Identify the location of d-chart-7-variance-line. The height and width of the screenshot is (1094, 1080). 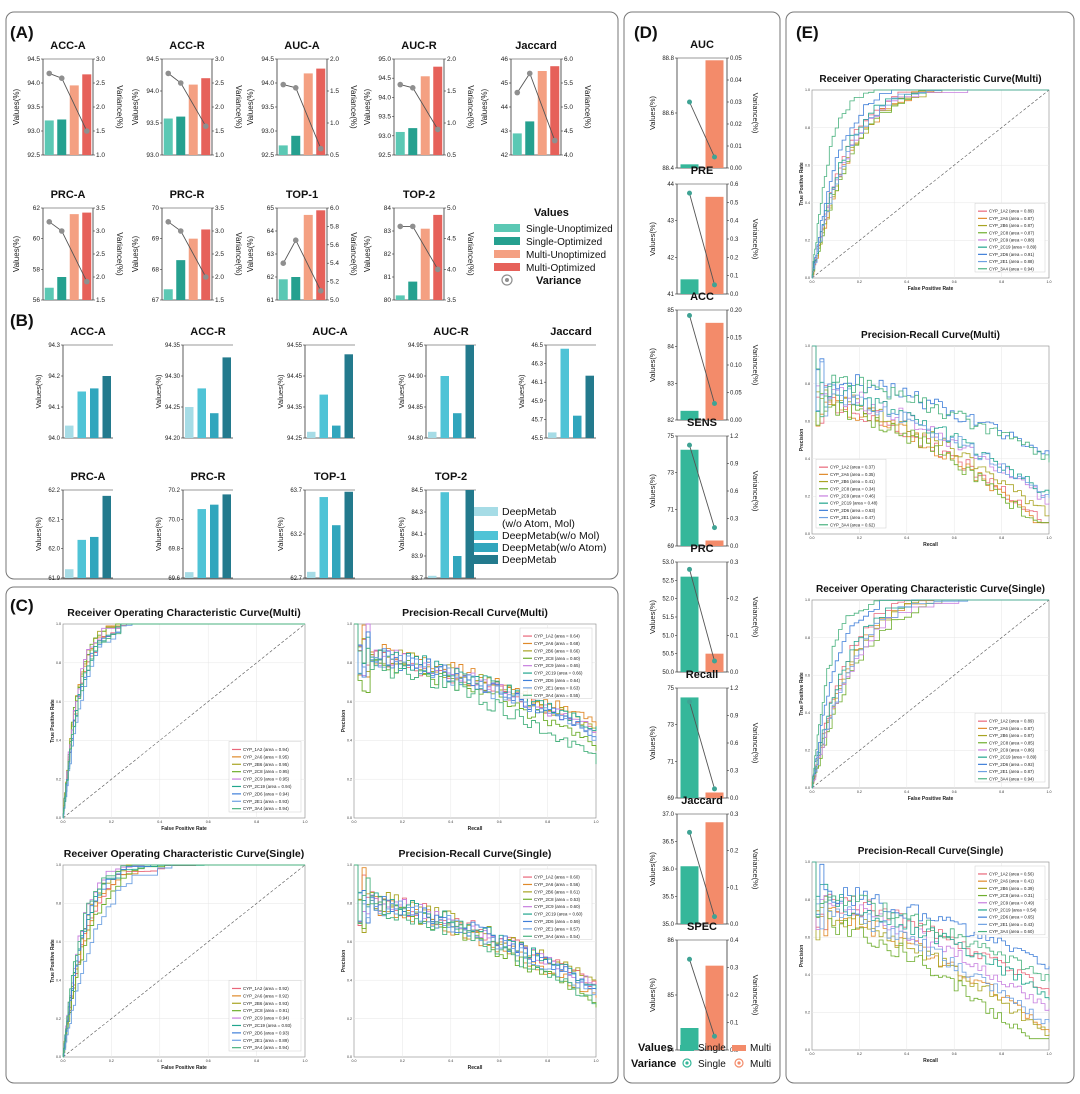
(702, 998).